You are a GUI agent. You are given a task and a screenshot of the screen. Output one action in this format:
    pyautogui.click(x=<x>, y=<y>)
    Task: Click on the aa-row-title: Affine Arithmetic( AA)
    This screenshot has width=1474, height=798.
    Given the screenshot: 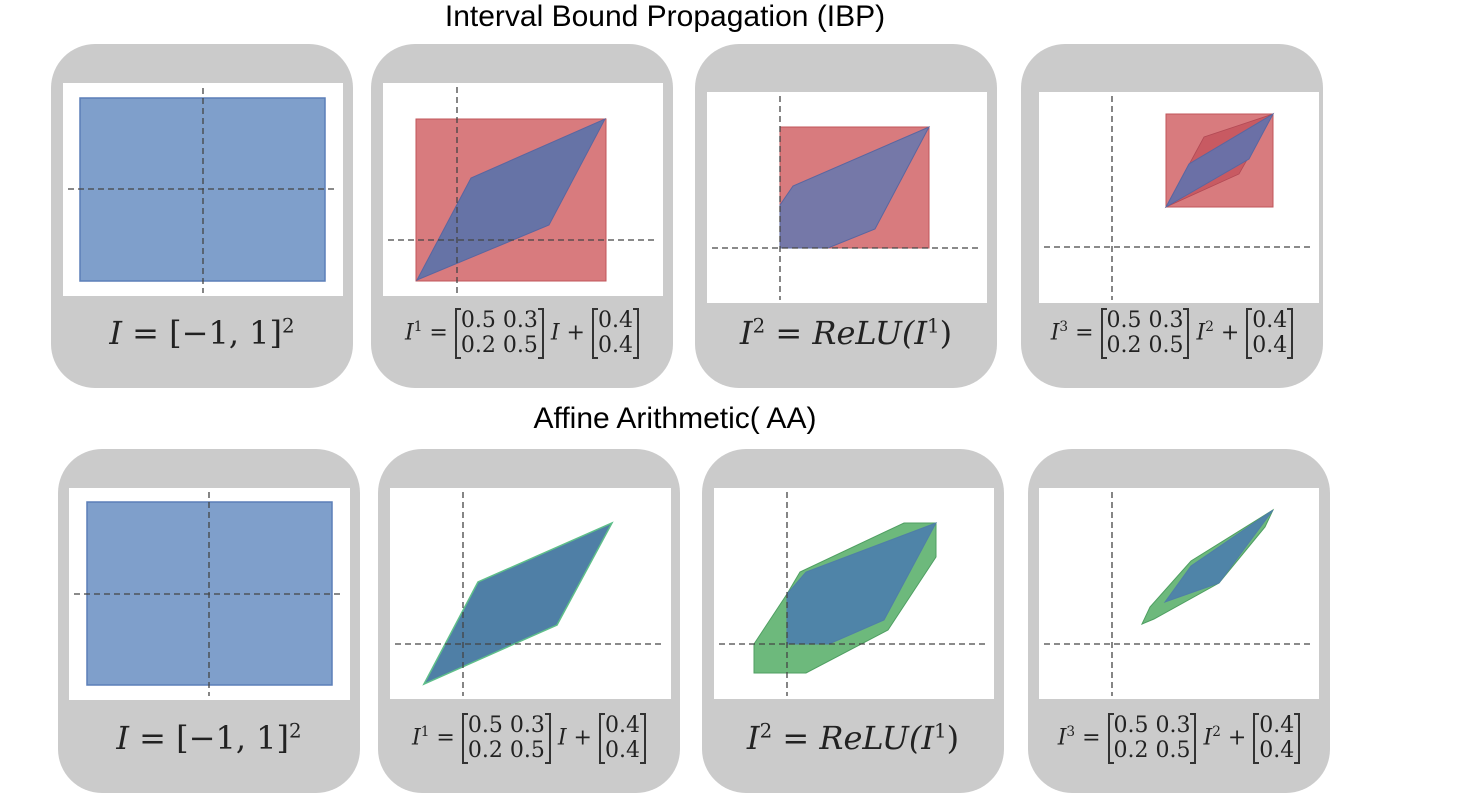 What is the action you would take?
    pyautogui.click(x=675, y=418)
    